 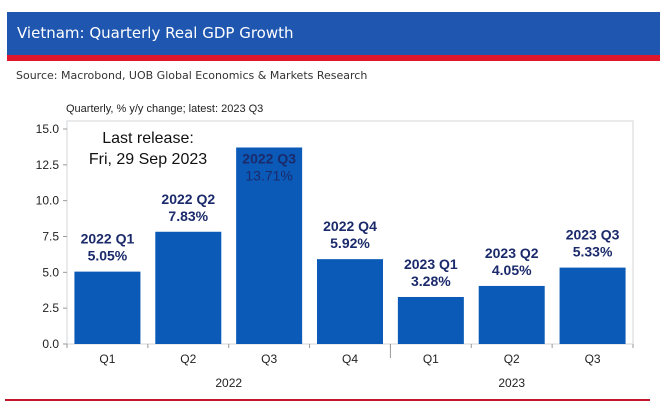 I want to click on bar-2022-q2, so click(x=188, y=287).